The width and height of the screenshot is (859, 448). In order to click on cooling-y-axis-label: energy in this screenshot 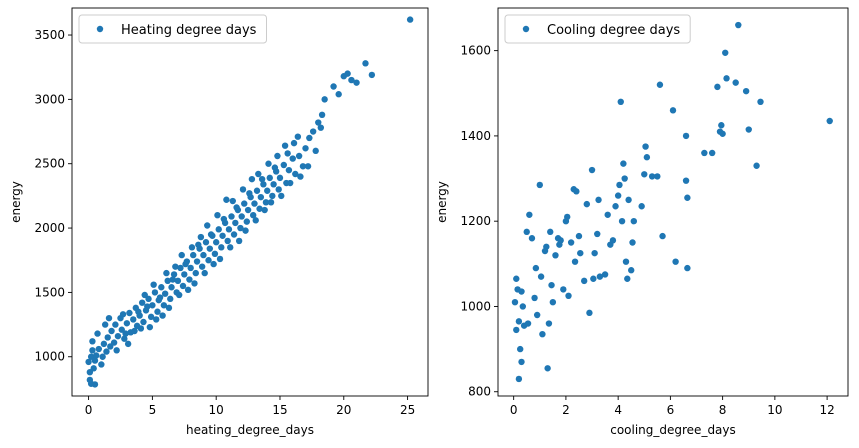, I will do `click(442, 202)`.